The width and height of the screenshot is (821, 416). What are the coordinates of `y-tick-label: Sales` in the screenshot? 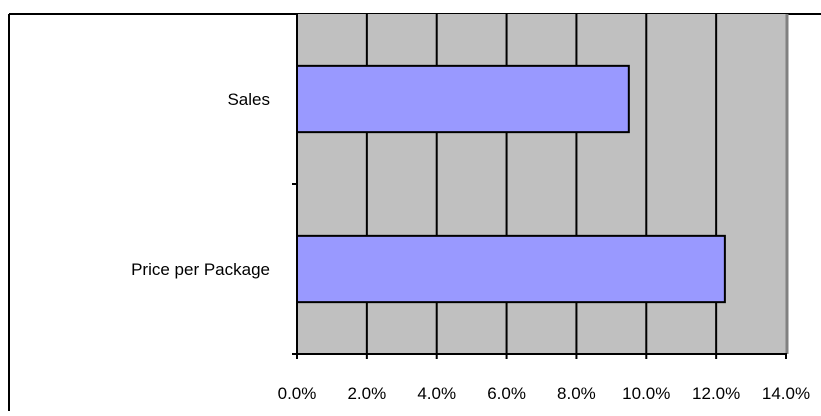 It's located at (248, 99).